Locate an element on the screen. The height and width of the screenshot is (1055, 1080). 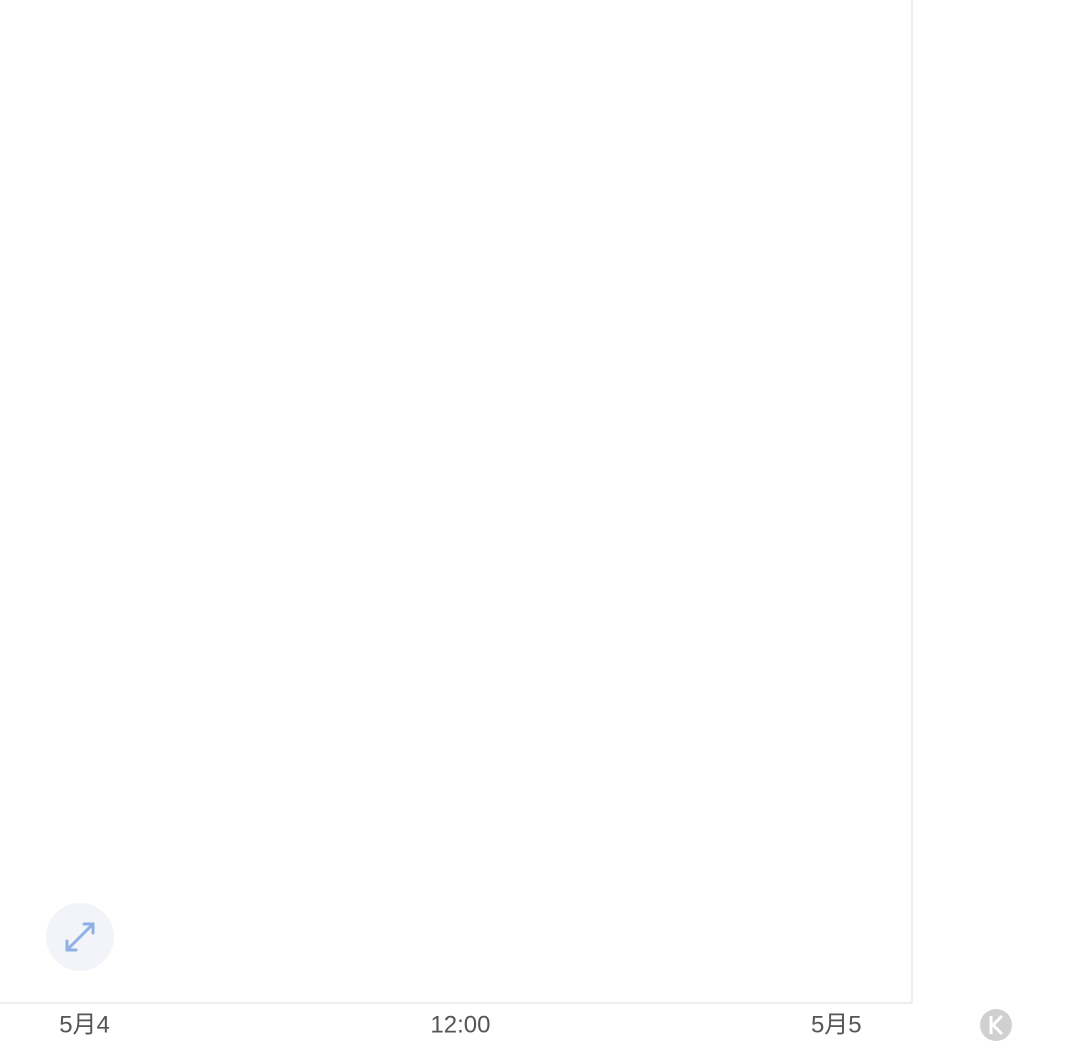
kline-button-bg is located at coordinates (996, 1025).